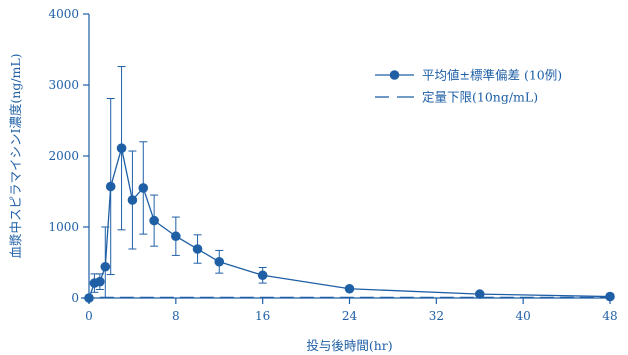 This screenshot has width=628, height=355. I want to click on y-tick-label: 2000, so click(63, 156).